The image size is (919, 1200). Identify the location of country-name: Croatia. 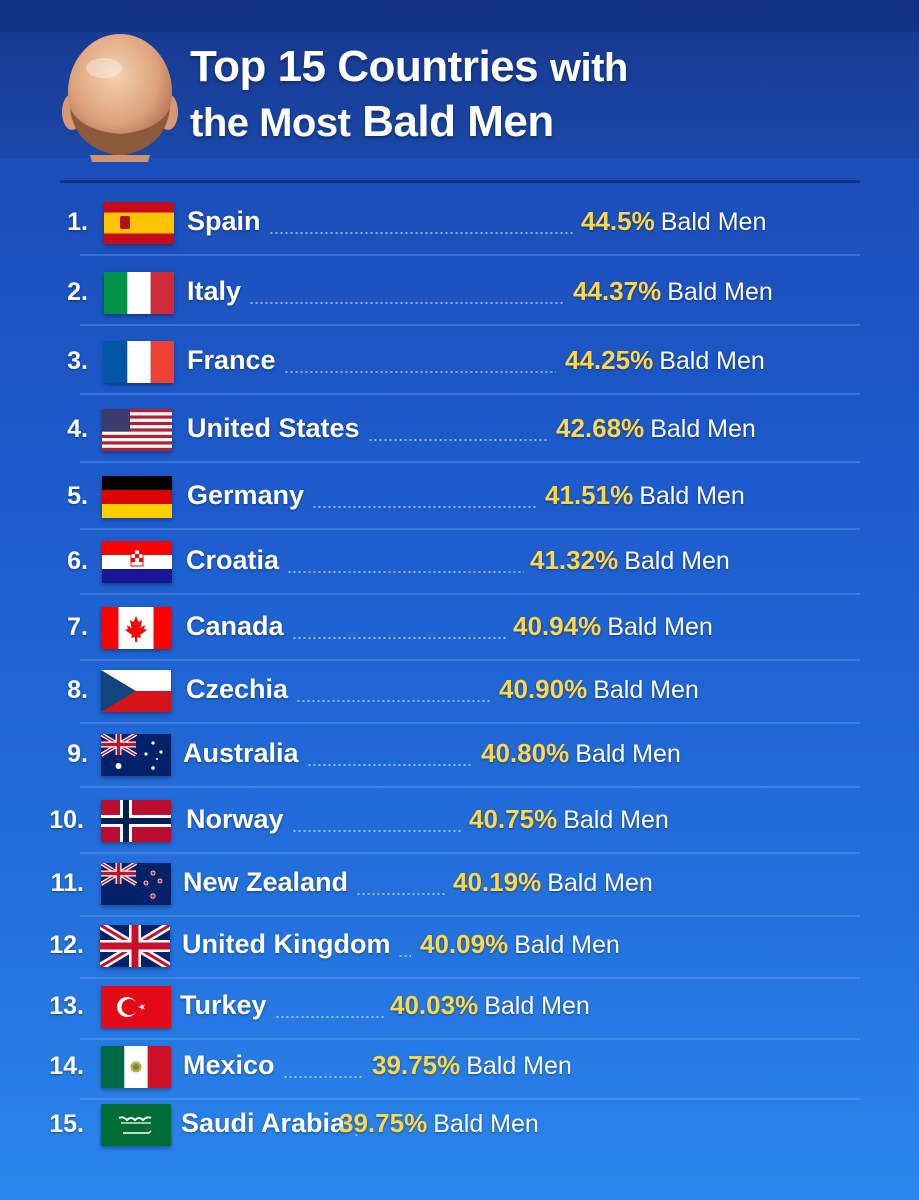
(233, 560).